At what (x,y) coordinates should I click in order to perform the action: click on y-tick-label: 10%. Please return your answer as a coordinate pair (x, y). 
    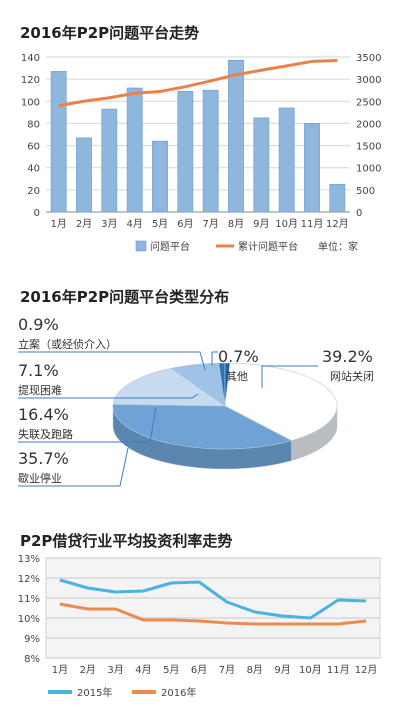
    Looking at the image, I should click on (29, 619).